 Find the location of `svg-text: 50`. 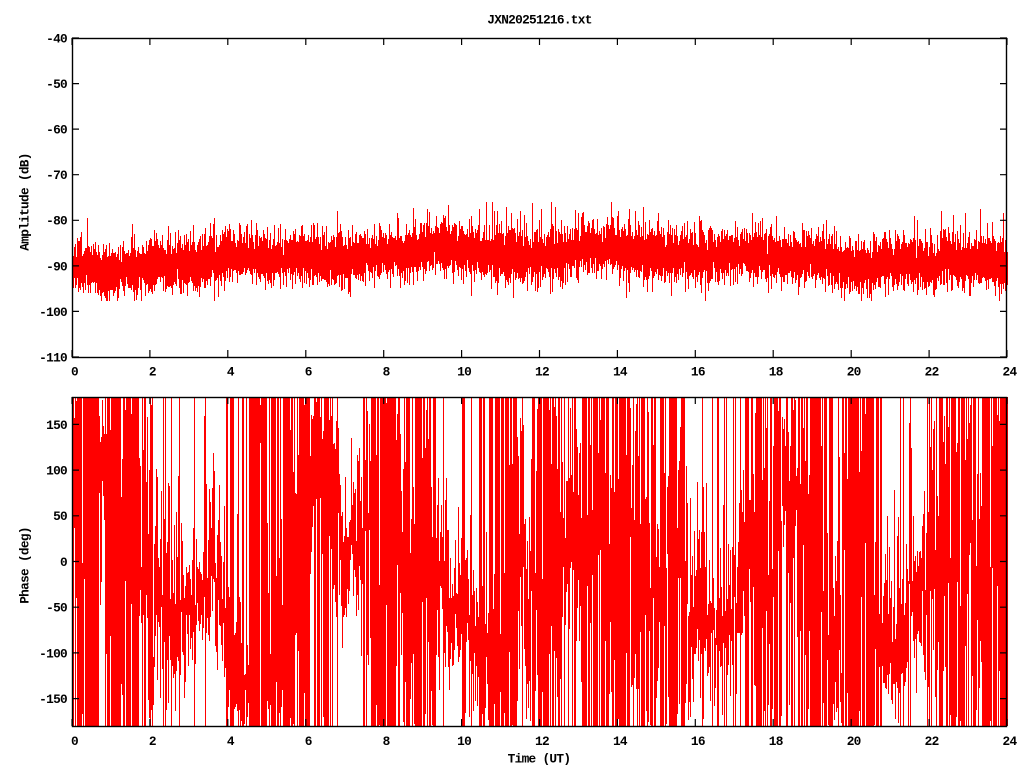

svg-text: 50 is located at coordinates (60, 516).